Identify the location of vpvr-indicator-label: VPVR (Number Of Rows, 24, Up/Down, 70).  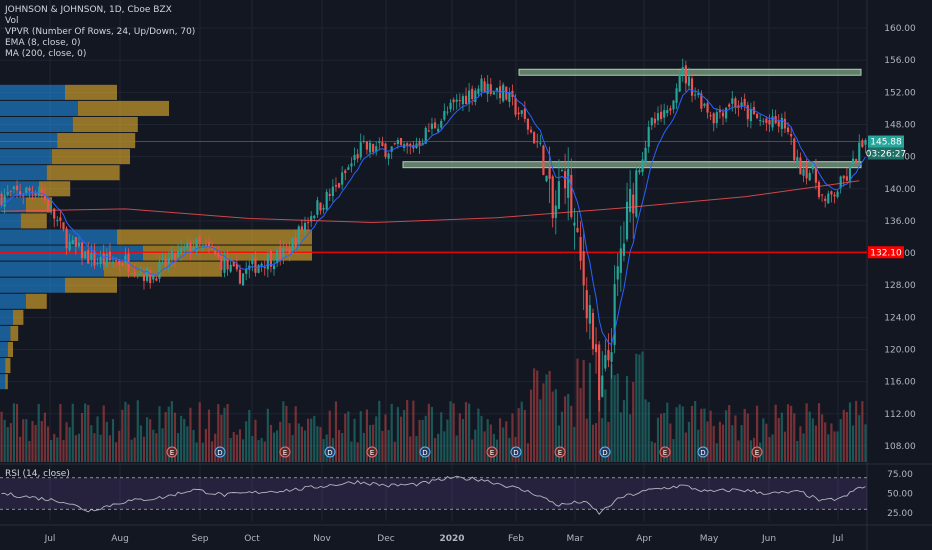
(100, 32).